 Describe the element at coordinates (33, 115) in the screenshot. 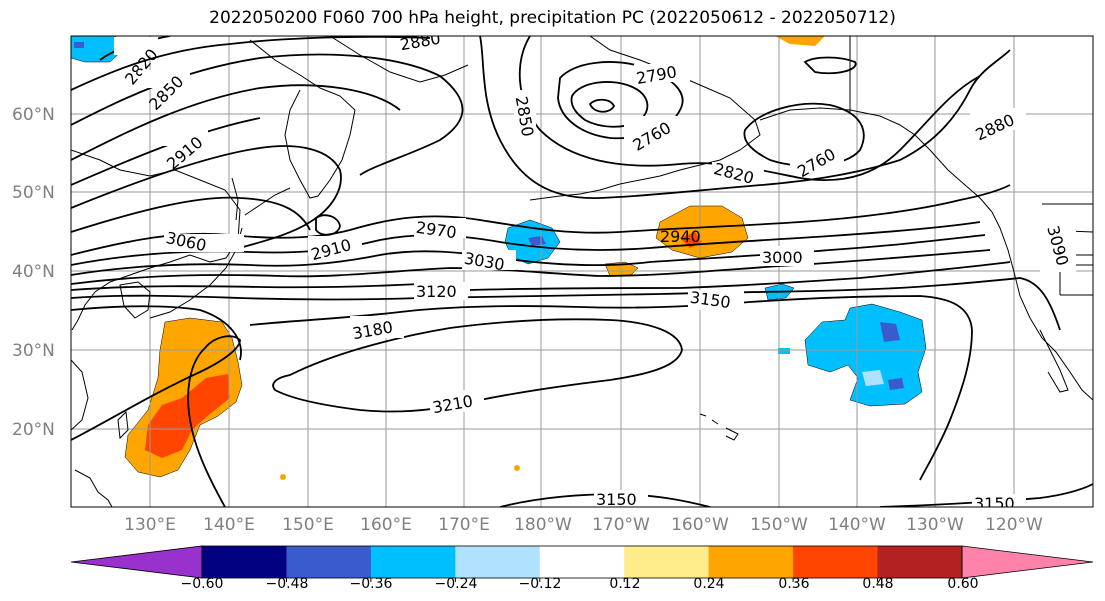

I see `lat-label: 60°N` at that location.